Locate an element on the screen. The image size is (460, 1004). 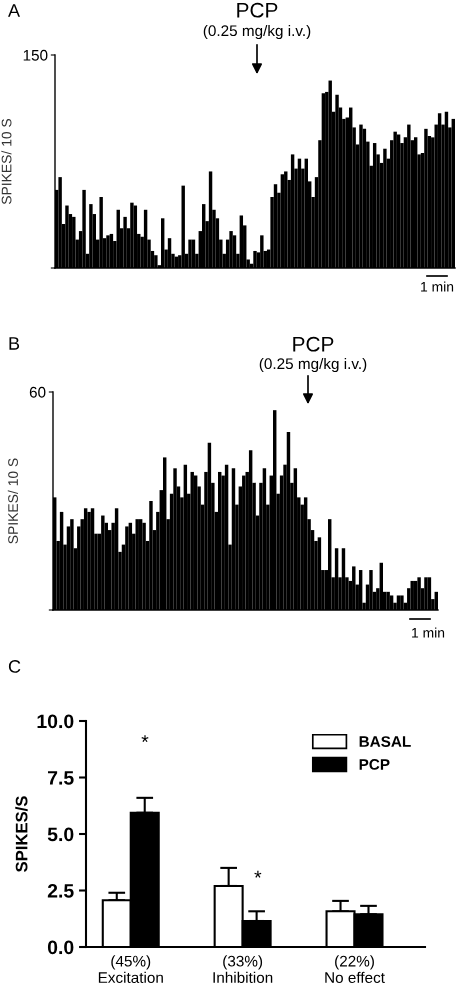
x-tick-label: (33%) Inhibition is located at coordinates (243, 969).